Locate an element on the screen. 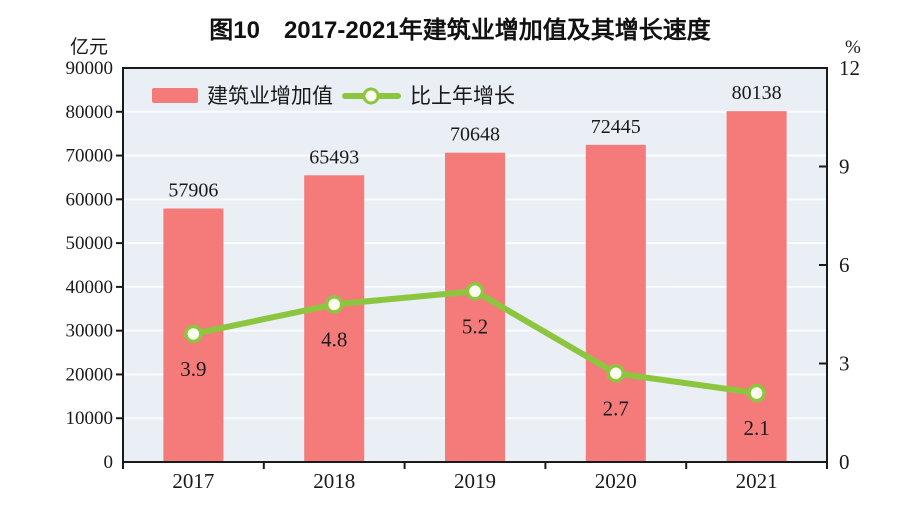 The height and width of the screenshot is (518, 900). left-axis-tick-label: 60000 is located at coordinates (90, 199).